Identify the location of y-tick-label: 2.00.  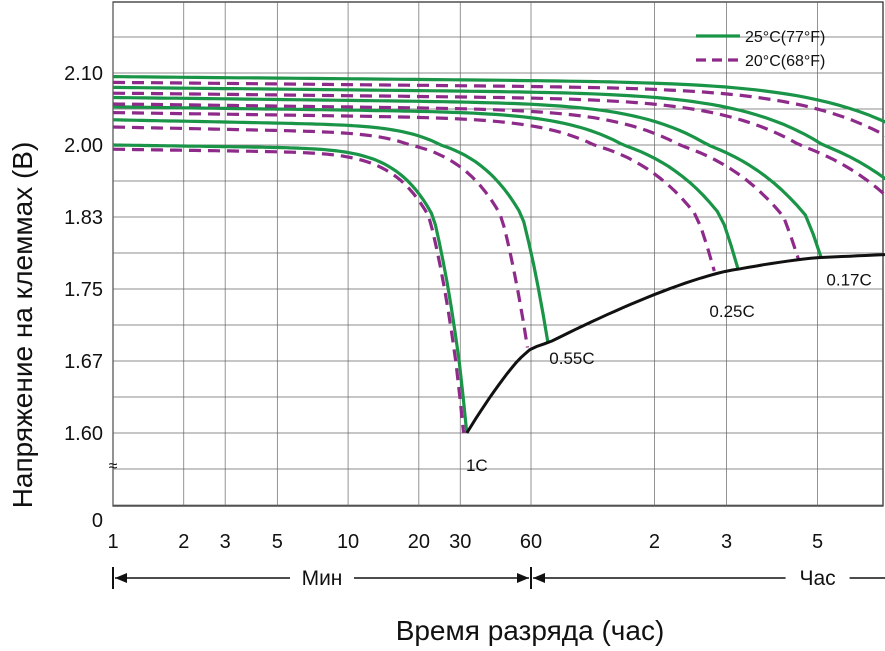
(83, 146).